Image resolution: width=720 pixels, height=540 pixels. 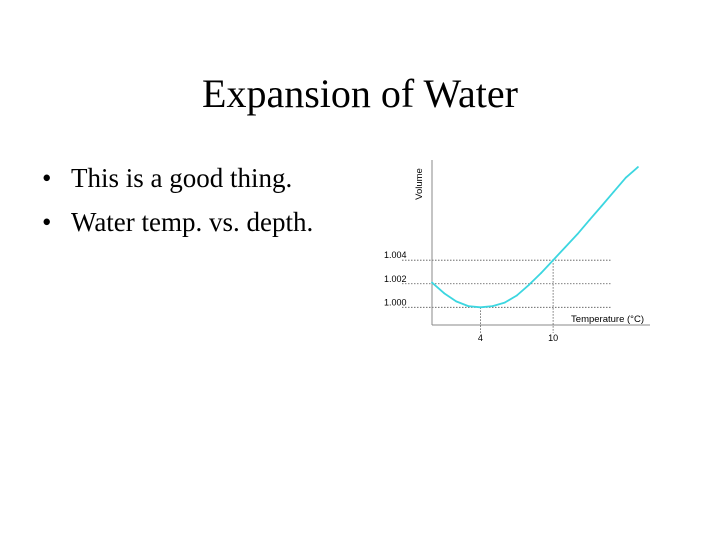 I want to click on volume-temperature-chart: 1.000 1.002 1.004 4 10 Temperature (°C) Volume, so click(x=520, y=250).